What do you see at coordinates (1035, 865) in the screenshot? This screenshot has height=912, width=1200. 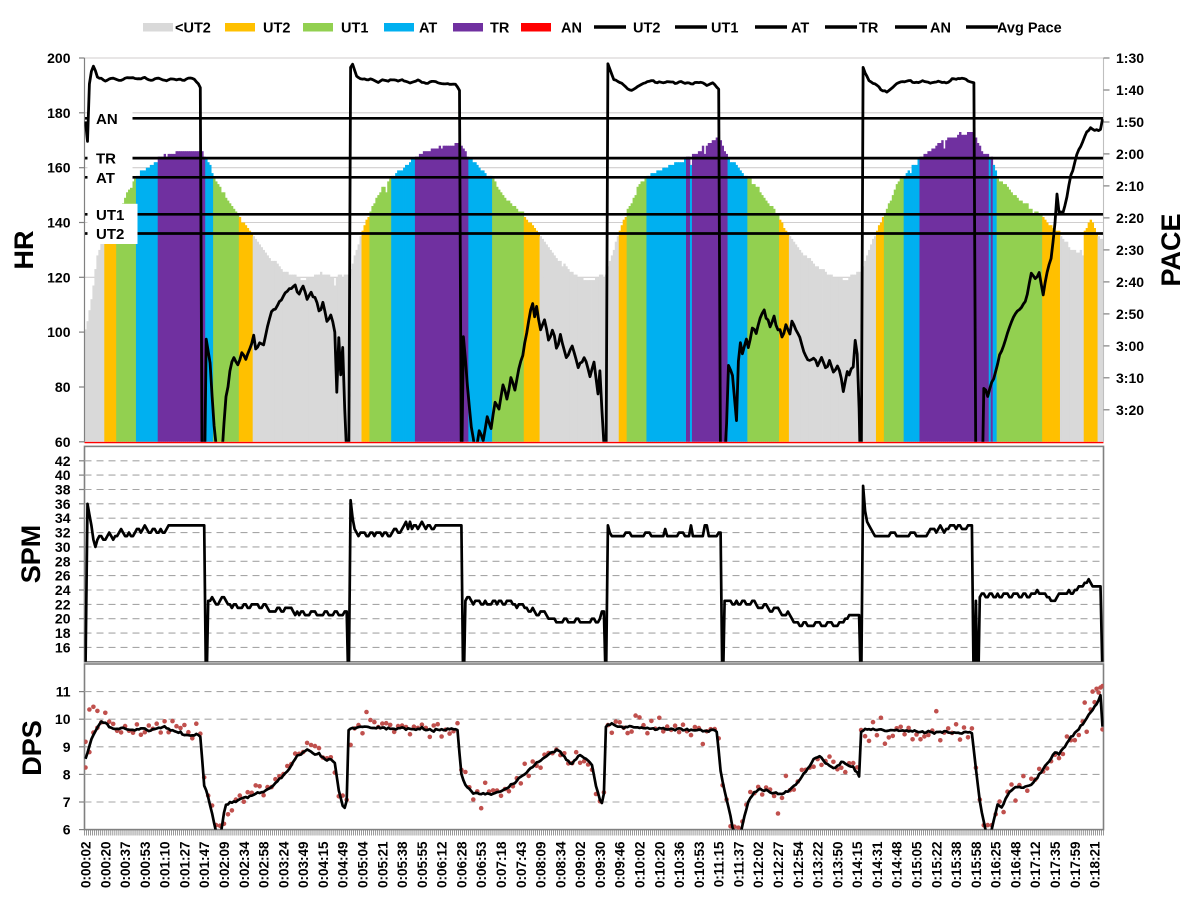 I see `svg-text: 0:17:12` at bounding box center [1035, 865].